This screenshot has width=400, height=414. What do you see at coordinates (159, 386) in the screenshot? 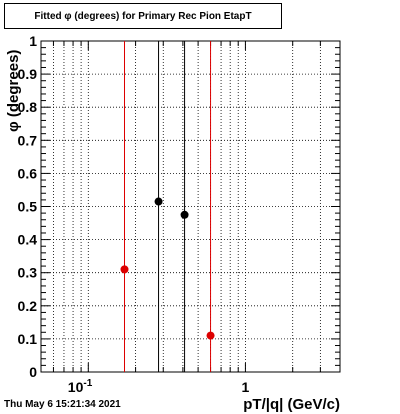
I see `x-tick-labels: 10-1 1` at bounding box center [159, 386].